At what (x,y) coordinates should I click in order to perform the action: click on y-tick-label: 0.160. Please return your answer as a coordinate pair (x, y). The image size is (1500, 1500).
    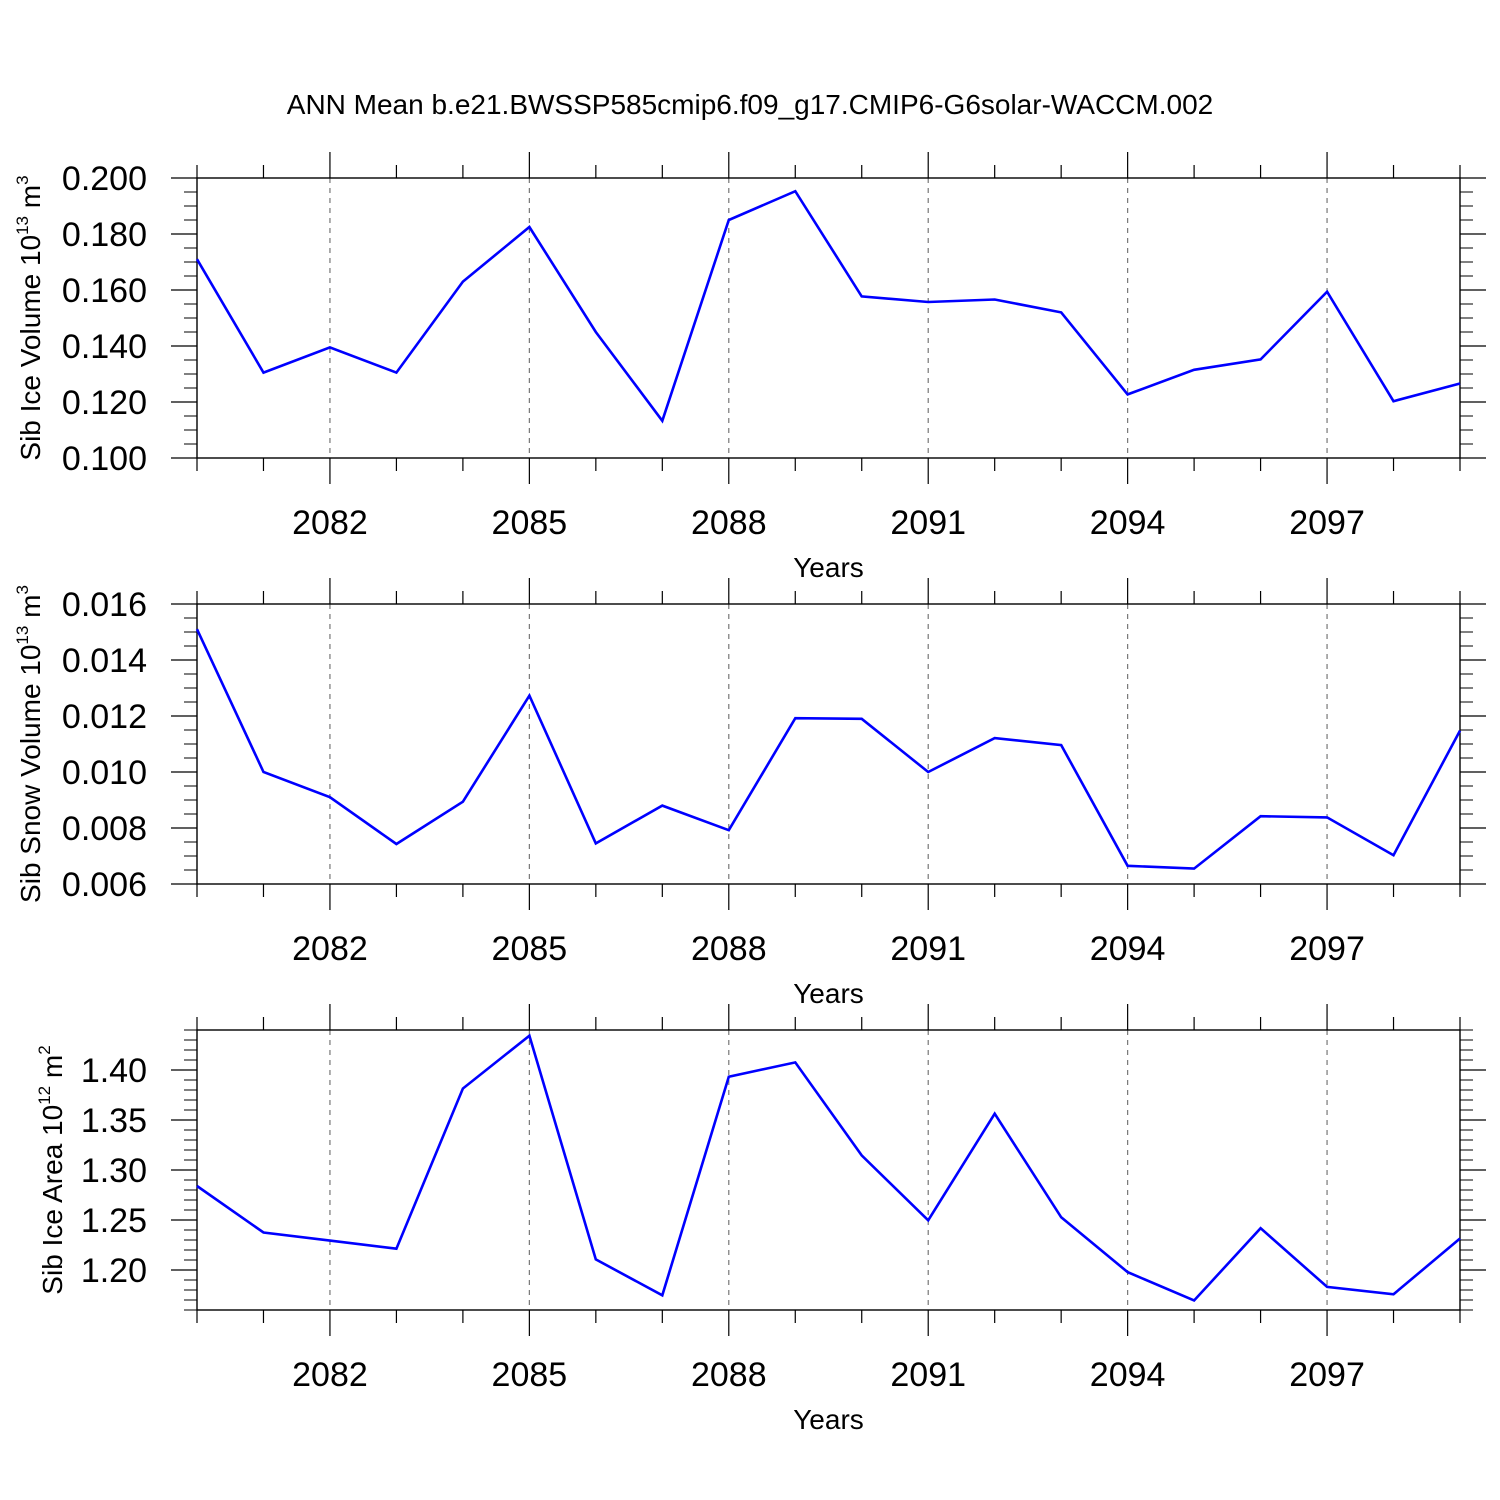
    Looking at the image, I should click on (104, 291).